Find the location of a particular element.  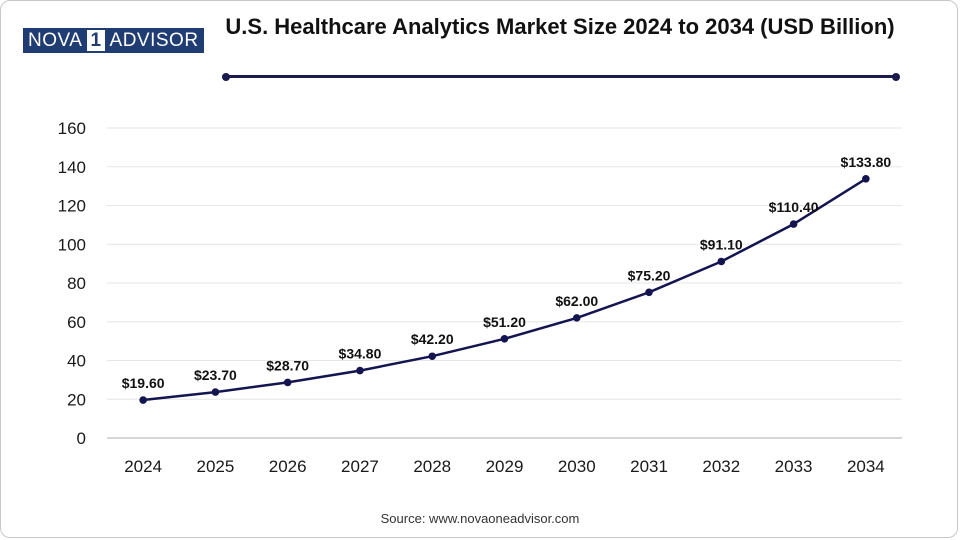

x-tick-label-2030: 2030 is located at coordinates (577, 466).